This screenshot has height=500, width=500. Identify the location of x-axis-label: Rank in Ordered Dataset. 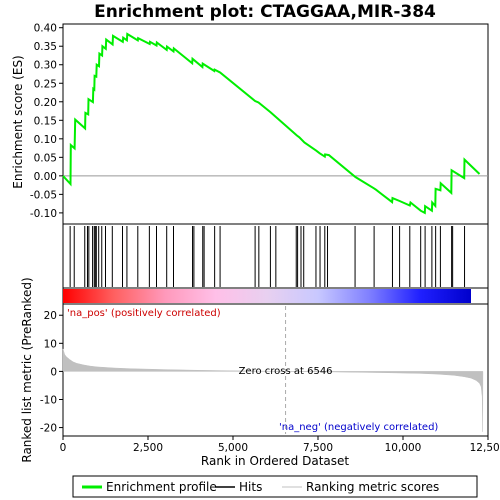
(275, 461).